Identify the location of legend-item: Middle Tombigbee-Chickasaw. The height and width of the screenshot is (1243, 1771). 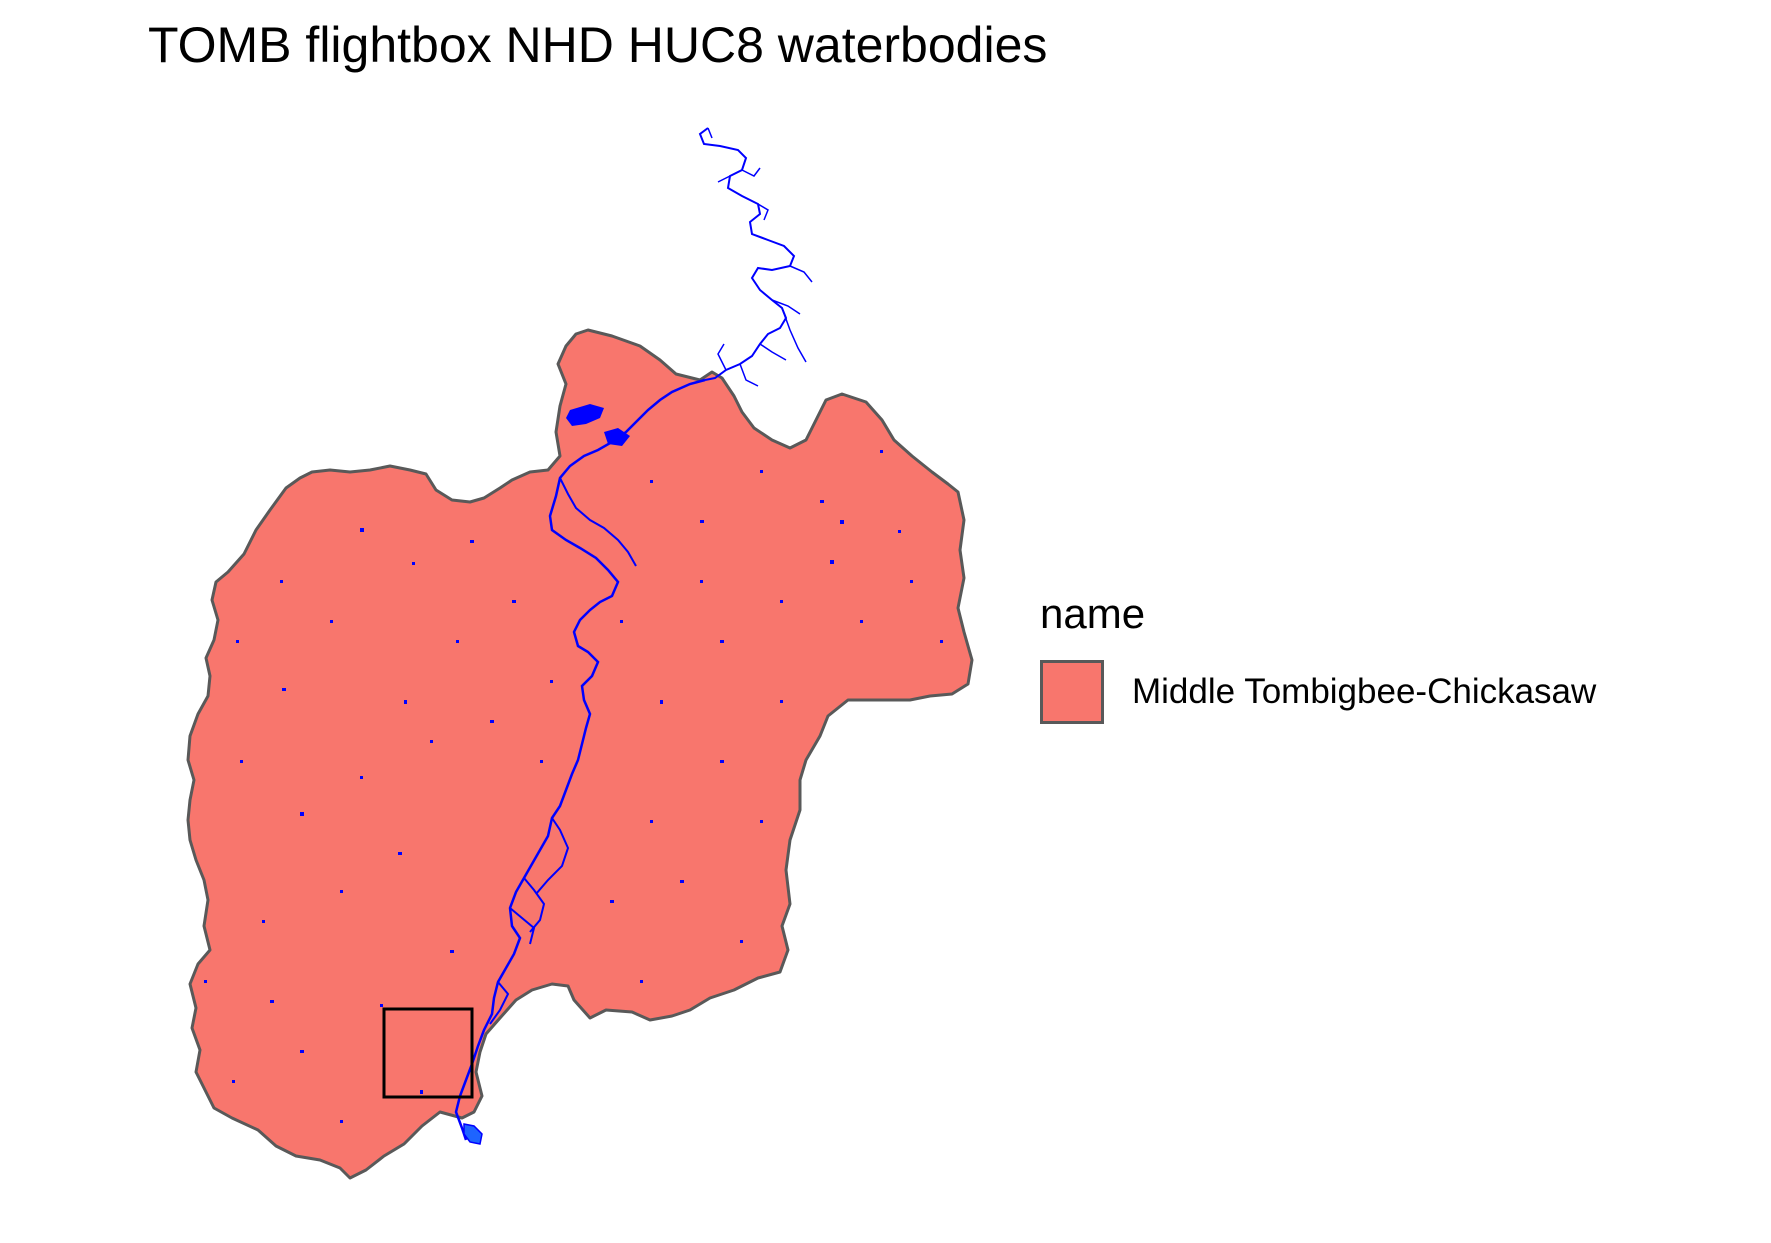
(1318, 692).